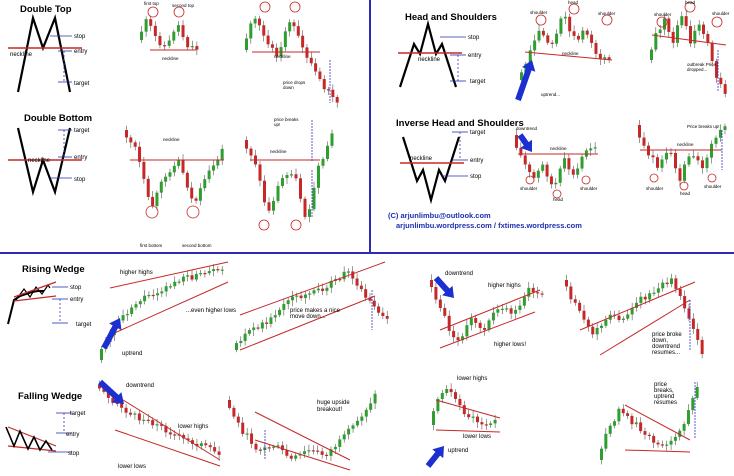 The width and height of the screenshot is (734, 476). What do you see at coordinates (82, 84) in the screenshot?
I see `double-top-target-label: target` at bounding box center [82, 84].